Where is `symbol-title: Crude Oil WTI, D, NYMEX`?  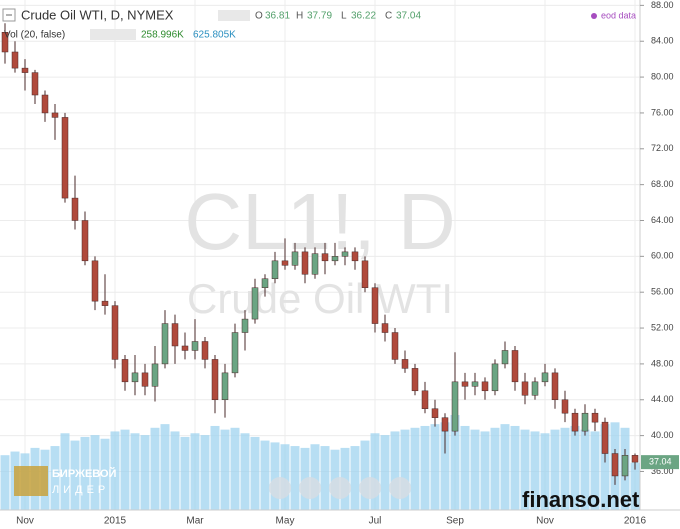
symbol-title: Crude Oil WTI, D, NYMEX is located at coordinates (97, 14).